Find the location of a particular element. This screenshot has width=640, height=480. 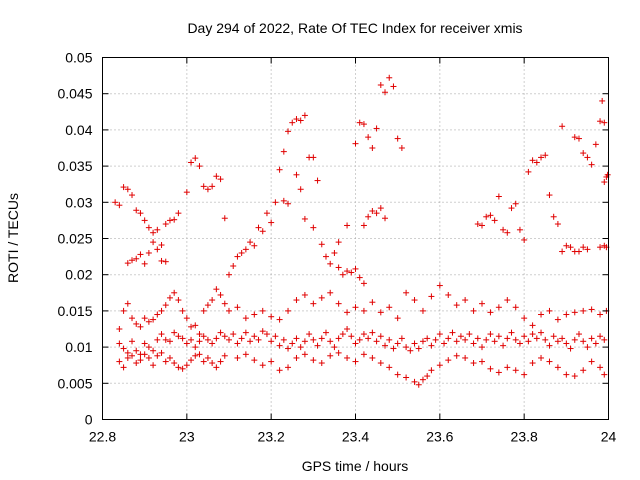

y-tick-label: 0.005 is located at coordinates (74, 383).